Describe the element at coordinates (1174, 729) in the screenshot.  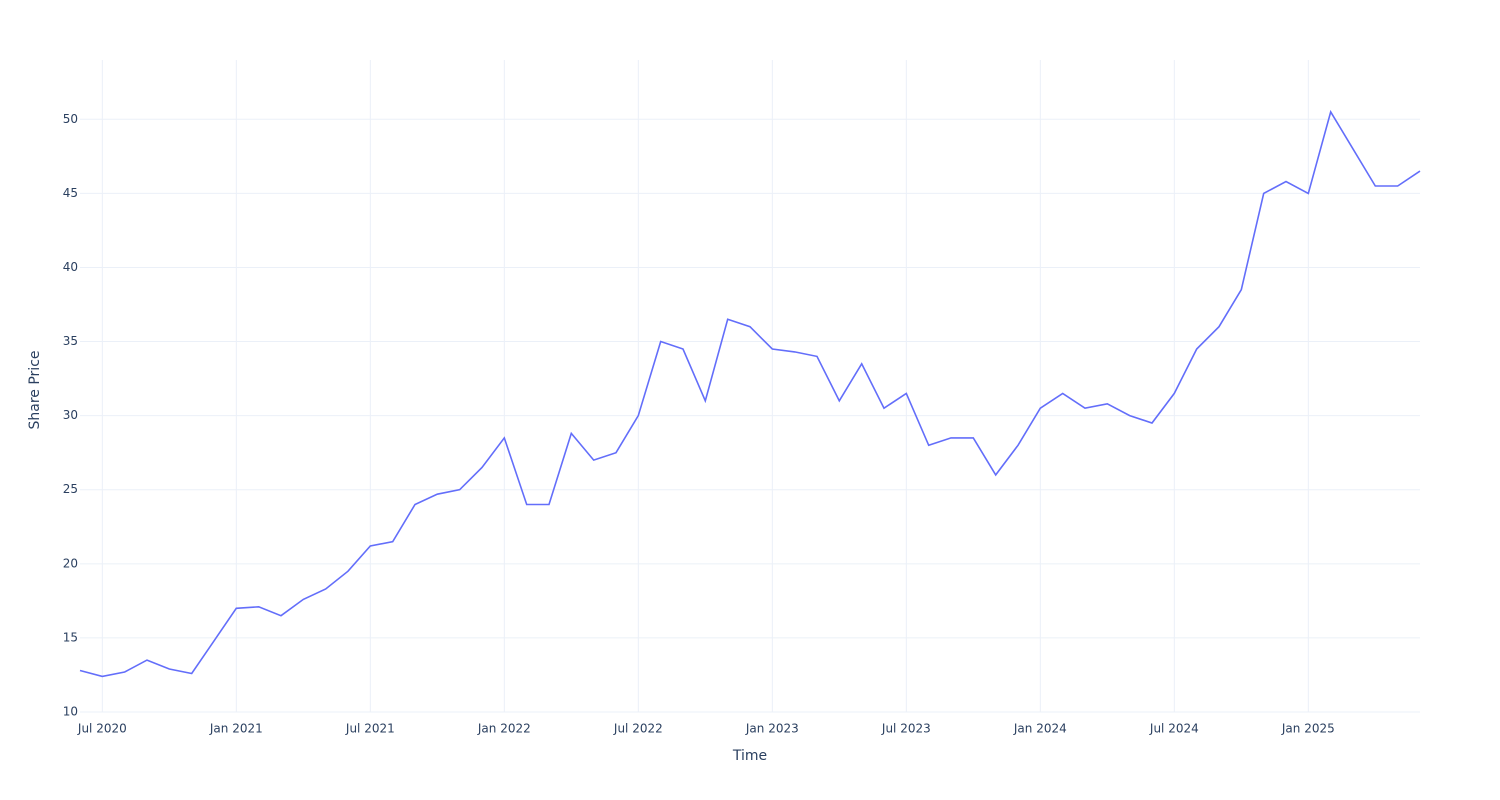
I see `x-tick-label: Jul 2024` at that location.